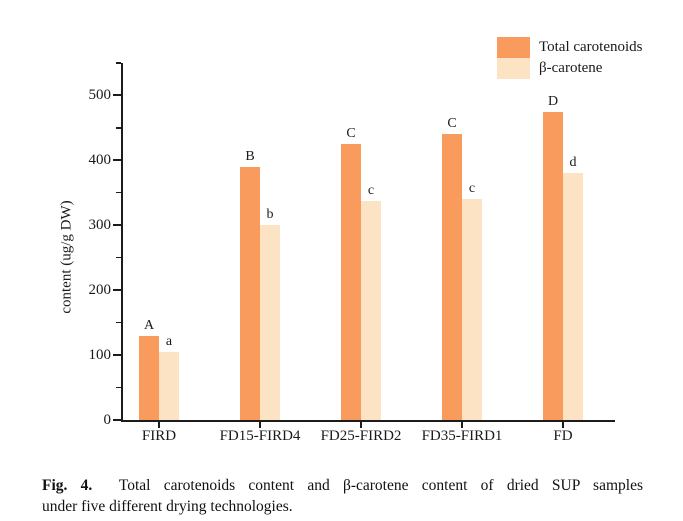 The height and width of the screenshot is (521, 683). I want to click on legend-swatch-total-carotenoids, so click(513, 47).